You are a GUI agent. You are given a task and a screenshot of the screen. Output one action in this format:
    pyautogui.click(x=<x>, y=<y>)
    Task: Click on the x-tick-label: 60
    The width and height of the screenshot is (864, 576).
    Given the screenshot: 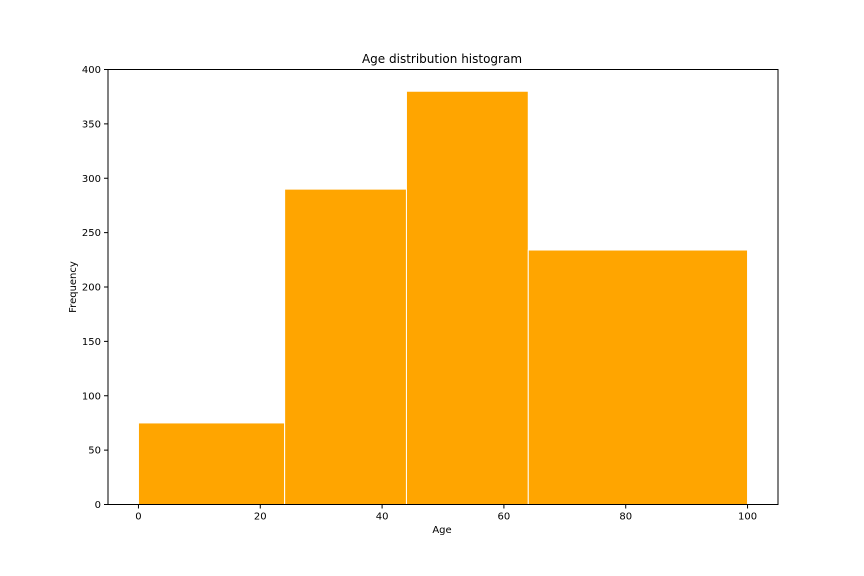 What is the action you would take?
    pyautogui.click(x=504, y=517)
    